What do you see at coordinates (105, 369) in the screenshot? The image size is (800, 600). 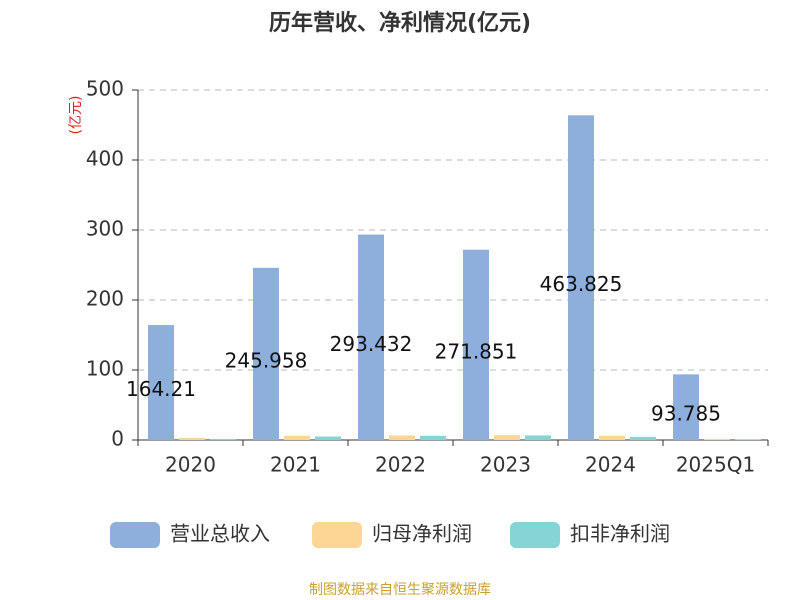 I see `y-tick-label: 100` at bounding box center [105, 369].